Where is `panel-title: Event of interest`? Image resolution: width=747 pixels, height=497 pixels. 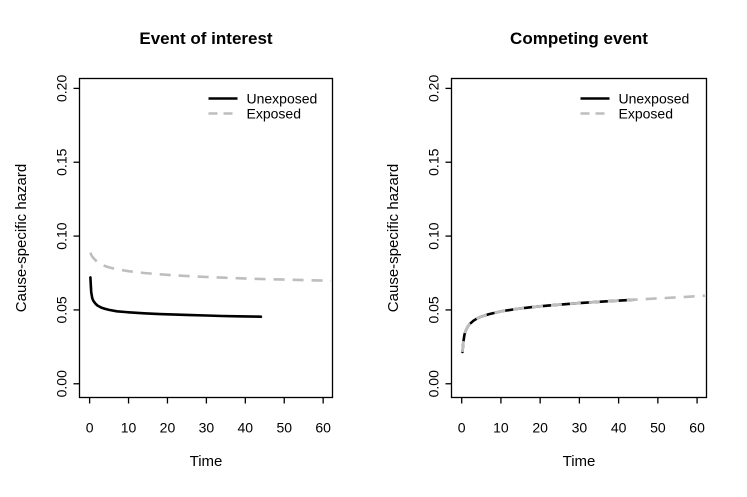
panel-title: Event of interest is located at coordinates (206, 38).